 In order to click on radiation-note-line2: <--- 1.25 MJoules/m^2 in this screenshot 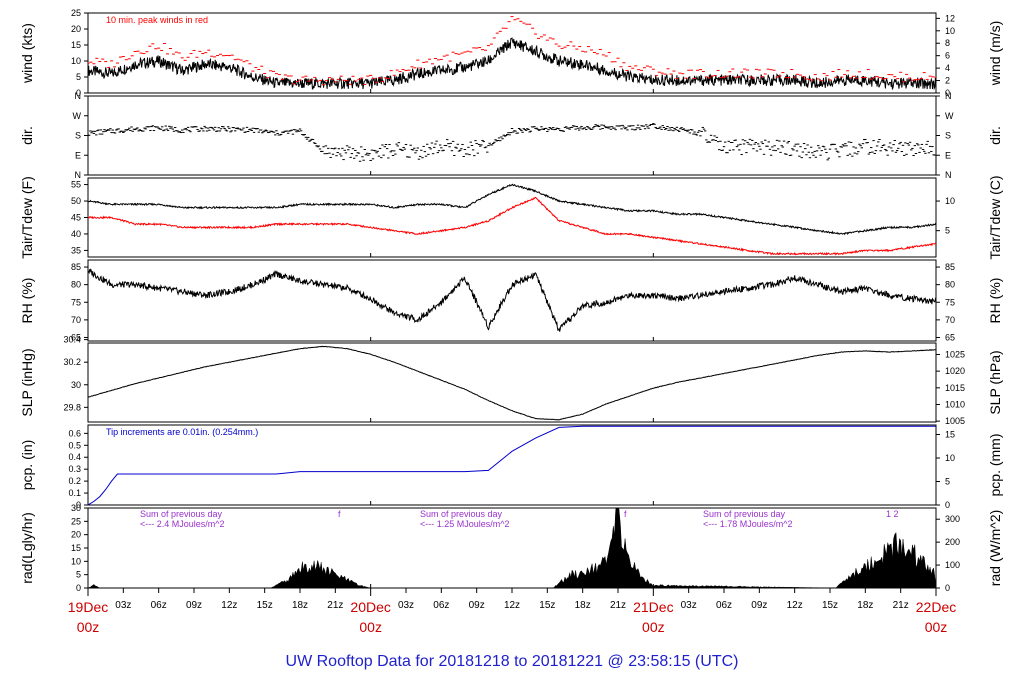, I will do `click(465, 524)`.